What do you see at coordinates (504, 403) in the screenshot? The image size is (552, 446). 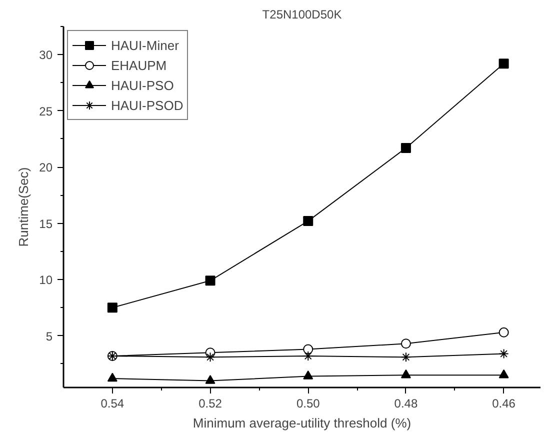 I see `x-tick-label: 0.46` at bounding box center [504, 403].